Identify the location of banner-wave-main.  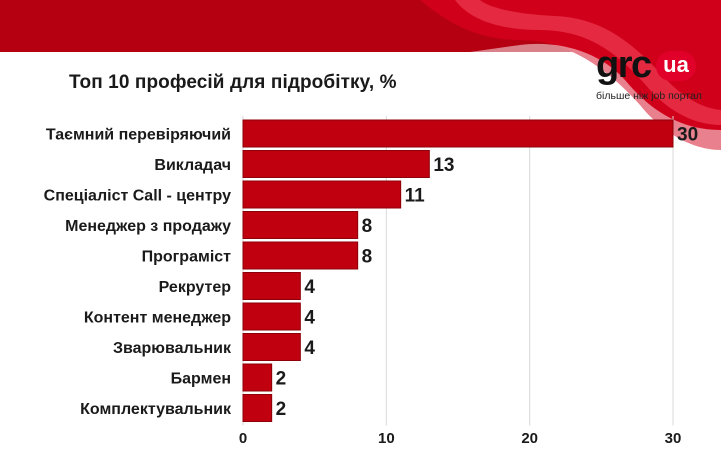
(570, 75).